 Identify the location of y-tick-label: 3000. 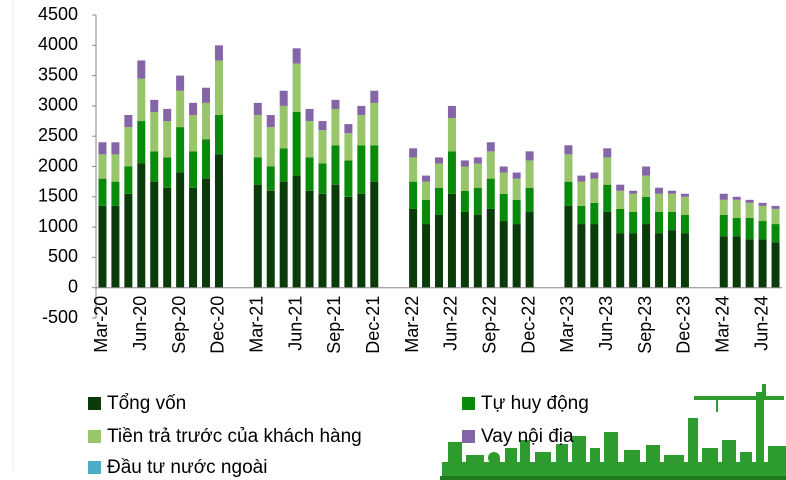
(58, 105).